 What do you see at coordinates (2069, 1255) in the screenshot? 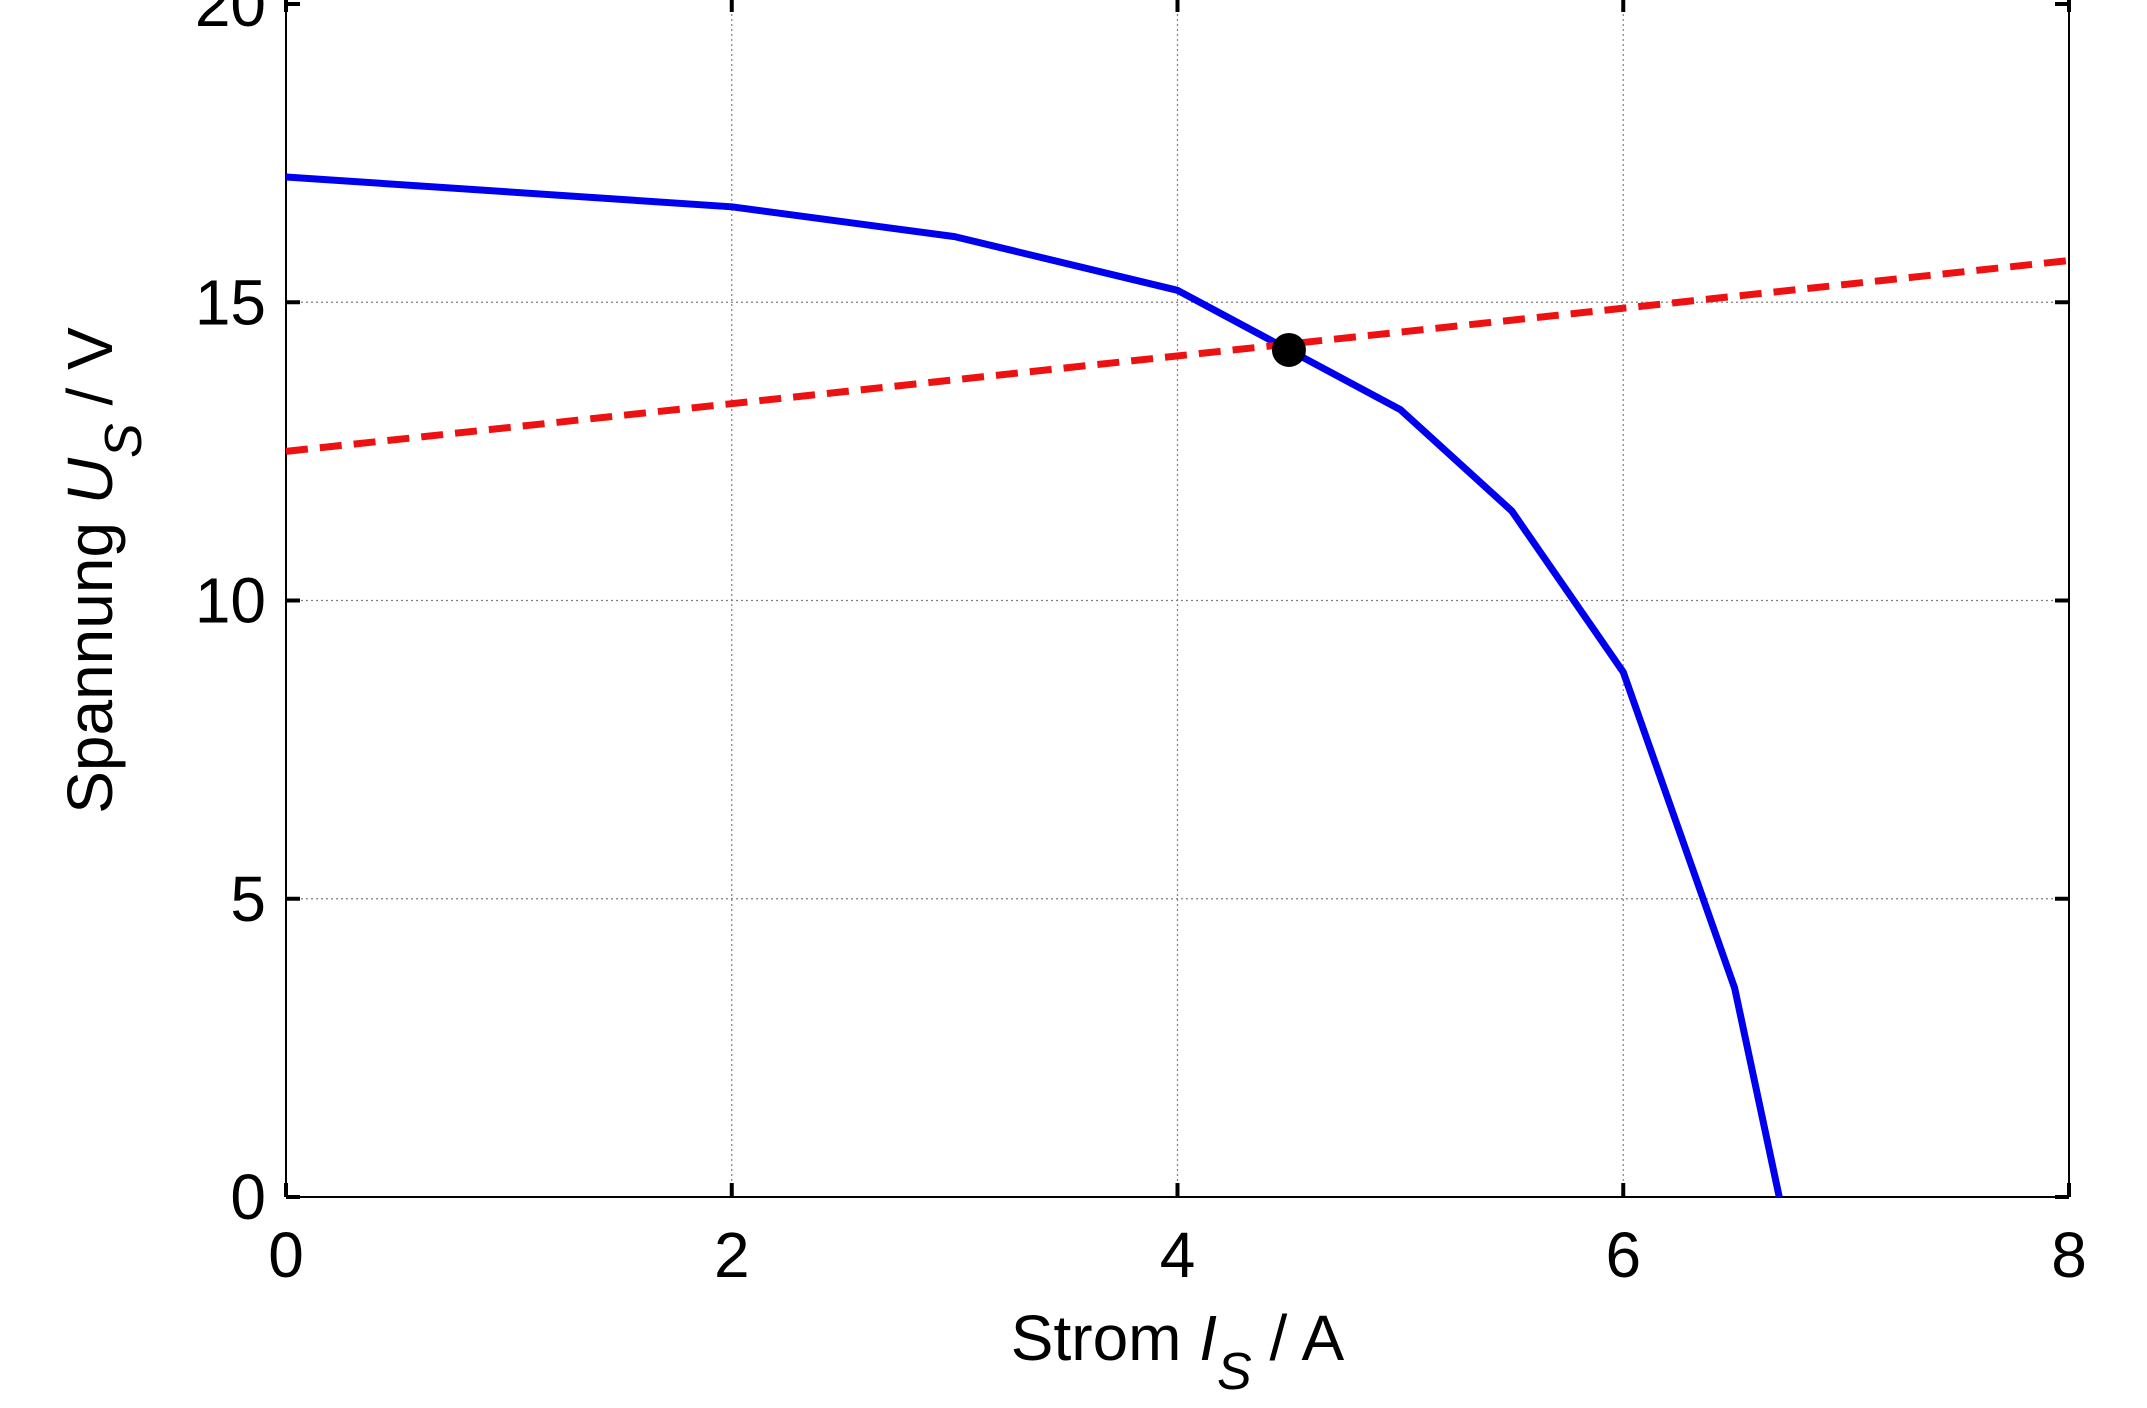
I see `x-tick-label: 8` at bounding box center [2069, 1255].